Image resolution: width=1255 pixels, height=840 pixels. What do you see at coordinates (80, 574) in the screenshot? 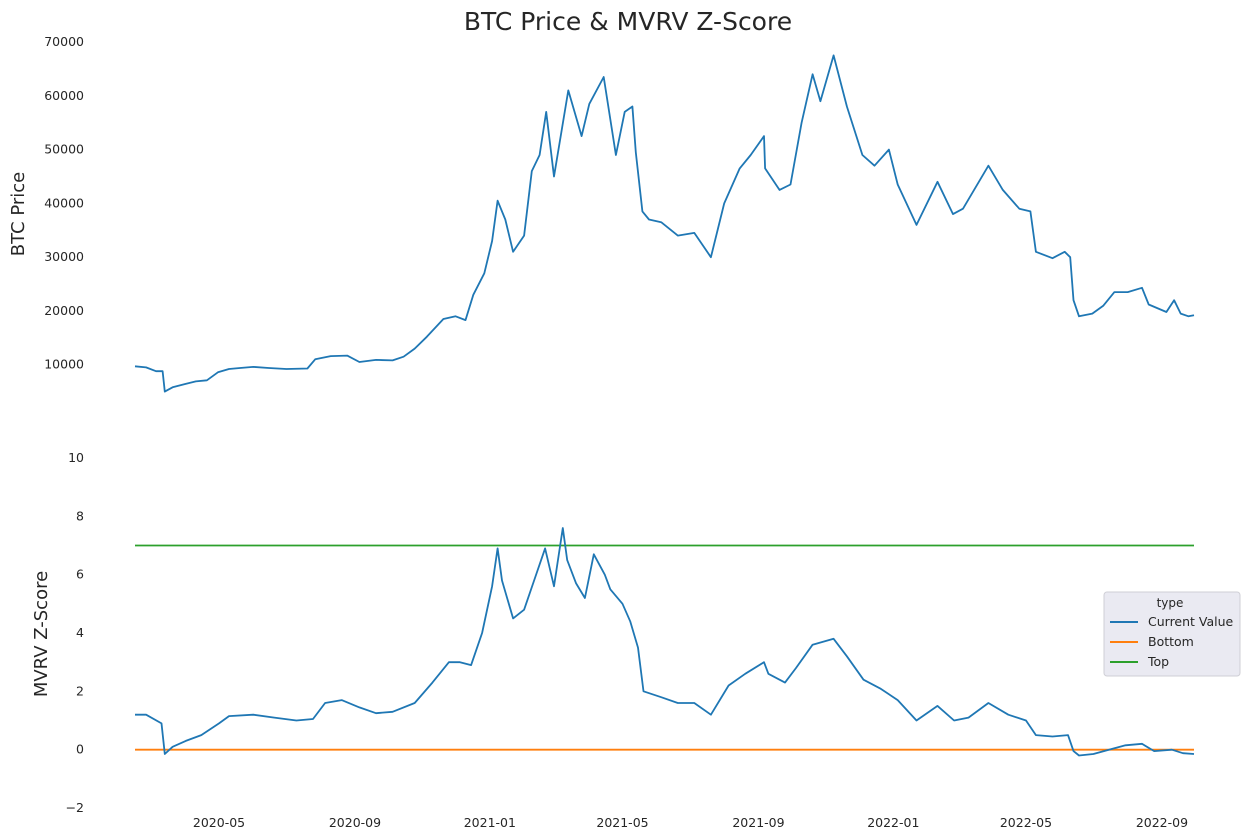
I see `mvrv-y-tick-label: 6` at bounding box center [80, 574].